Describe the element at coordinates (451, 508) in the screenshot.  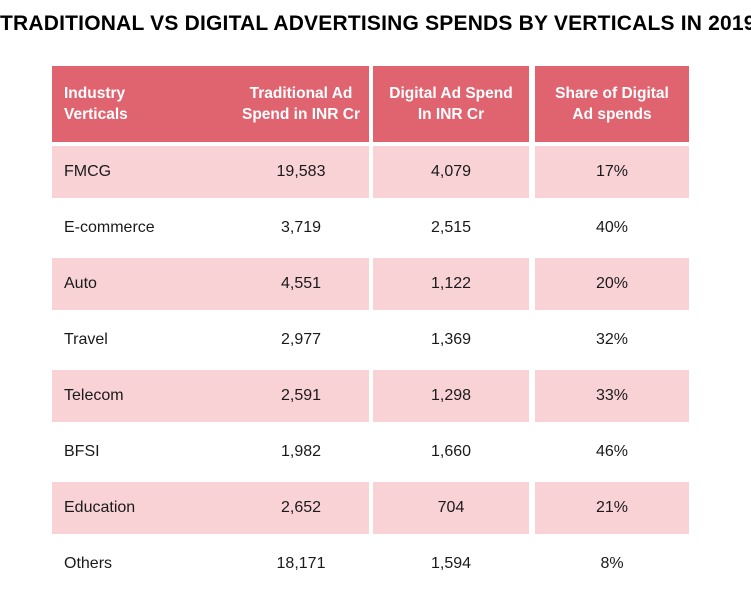
I see `cell-digital: 704` at that location.